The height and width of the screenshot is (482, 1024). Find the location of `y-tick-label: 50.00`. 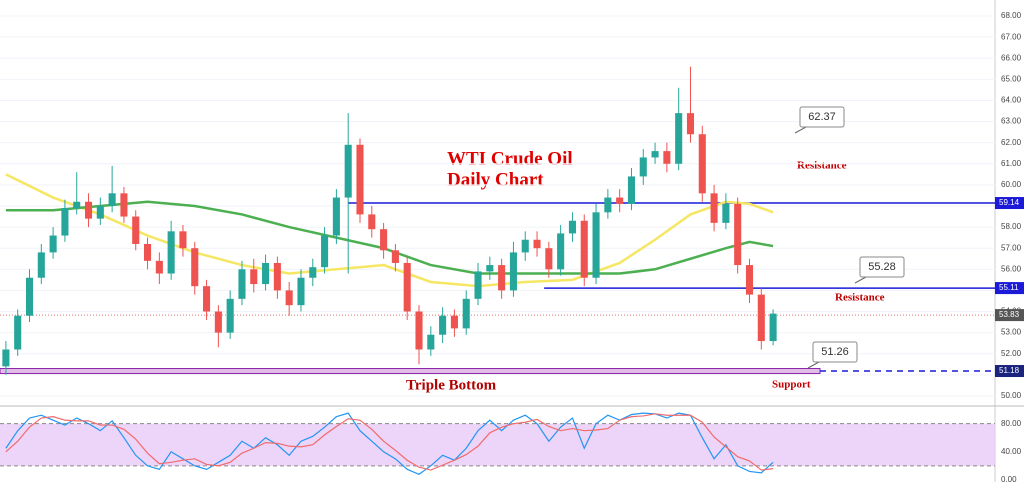

y-tick-label: 50.00 is located at coordinates (1011, 395).